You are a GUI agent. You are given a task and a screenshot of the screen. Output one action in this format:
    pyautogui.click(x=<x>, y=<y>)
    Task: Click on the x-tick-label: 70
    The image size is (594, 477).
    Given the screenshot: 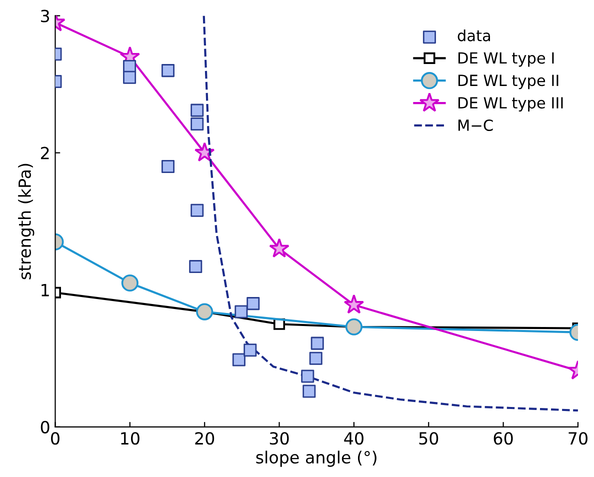 What is the action you would take?
    pyautogui.click(x=578, y=438)
    